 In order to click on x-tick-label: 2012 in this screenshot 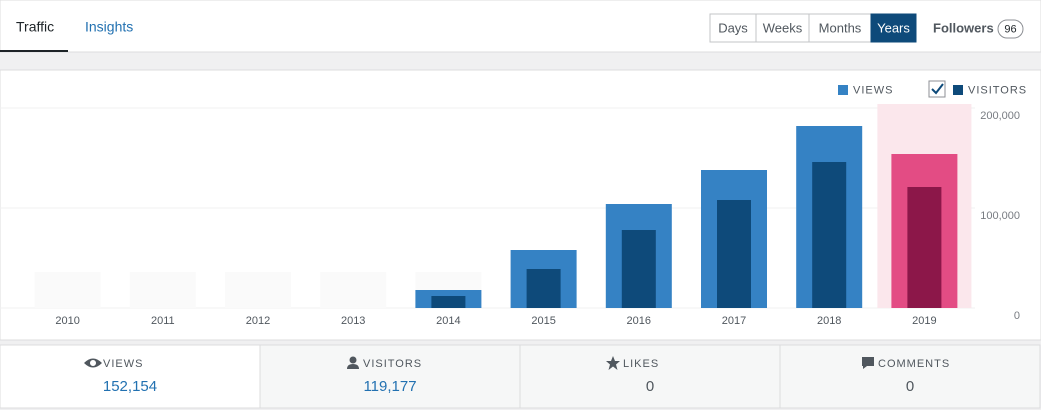, I will do `click(258, 321)`.